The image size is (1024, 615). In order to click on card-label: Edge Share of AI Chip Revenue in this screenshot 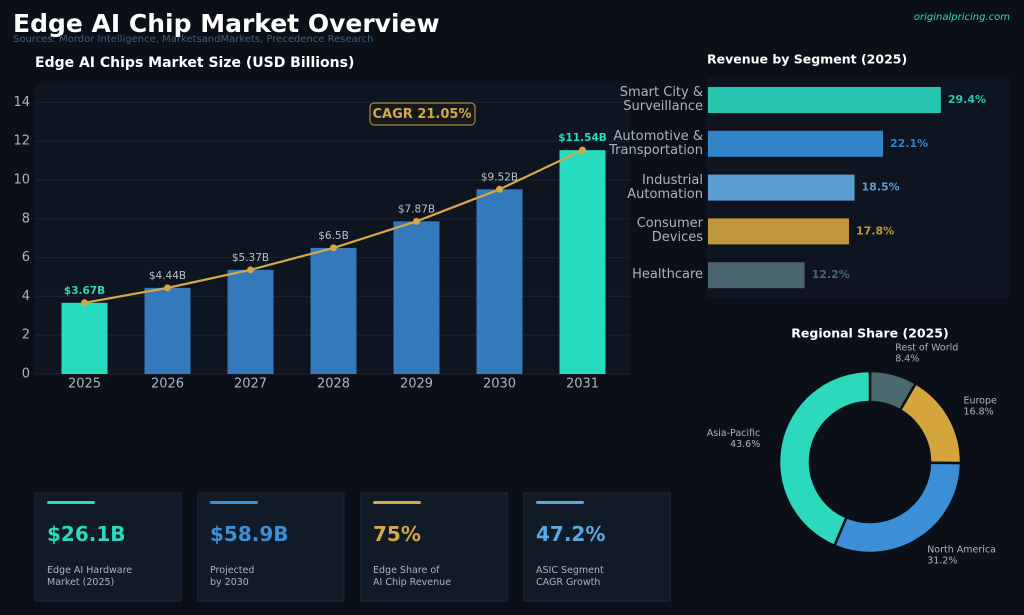, I will do `click(412, 576)`.